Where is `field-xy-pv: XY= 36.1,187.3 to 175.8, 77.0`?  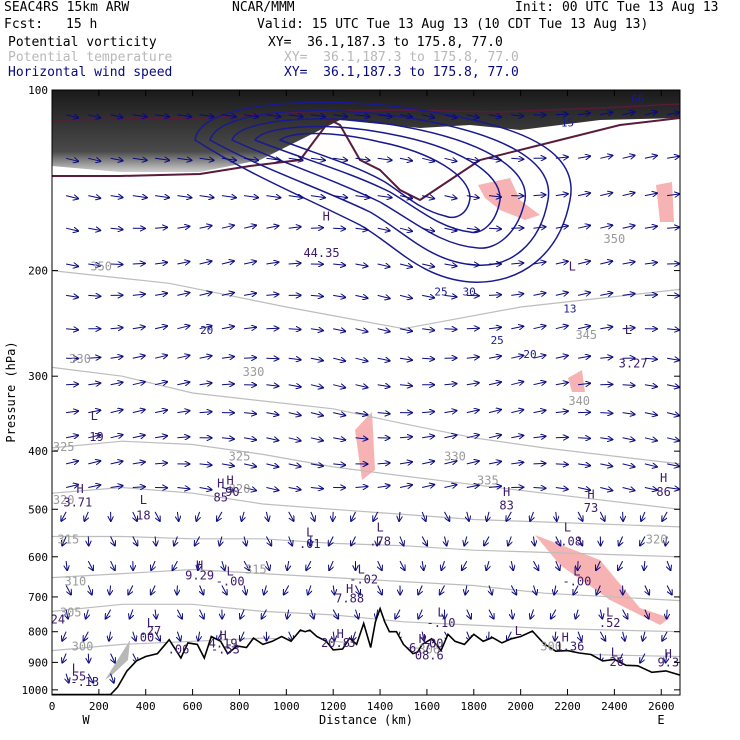
field-xy-pv: XY= 36.1,187.3 to 175.8, 77.0 is located at coordinates (385, 42).